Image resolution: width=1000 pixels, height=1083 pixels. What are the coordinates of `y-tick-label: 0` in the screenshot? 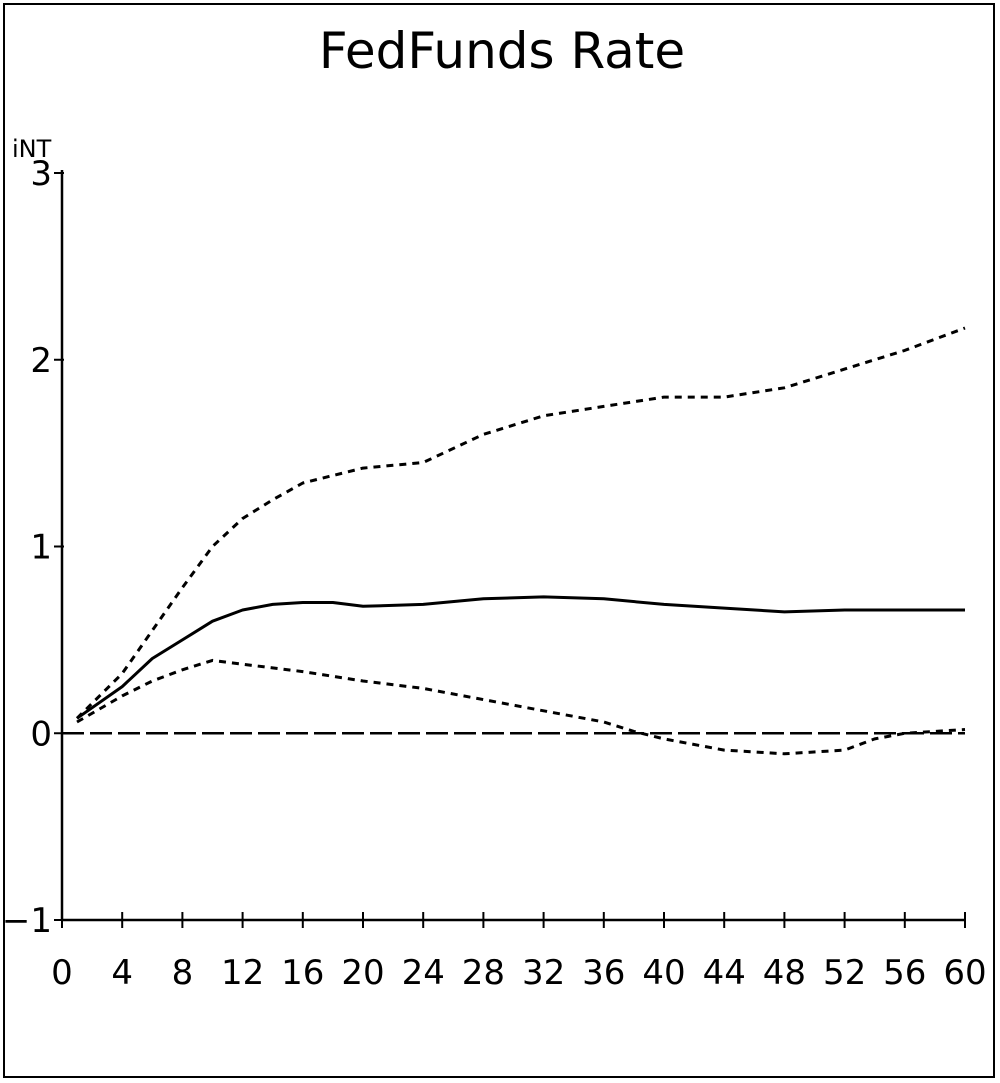 It's located at (41, 734).